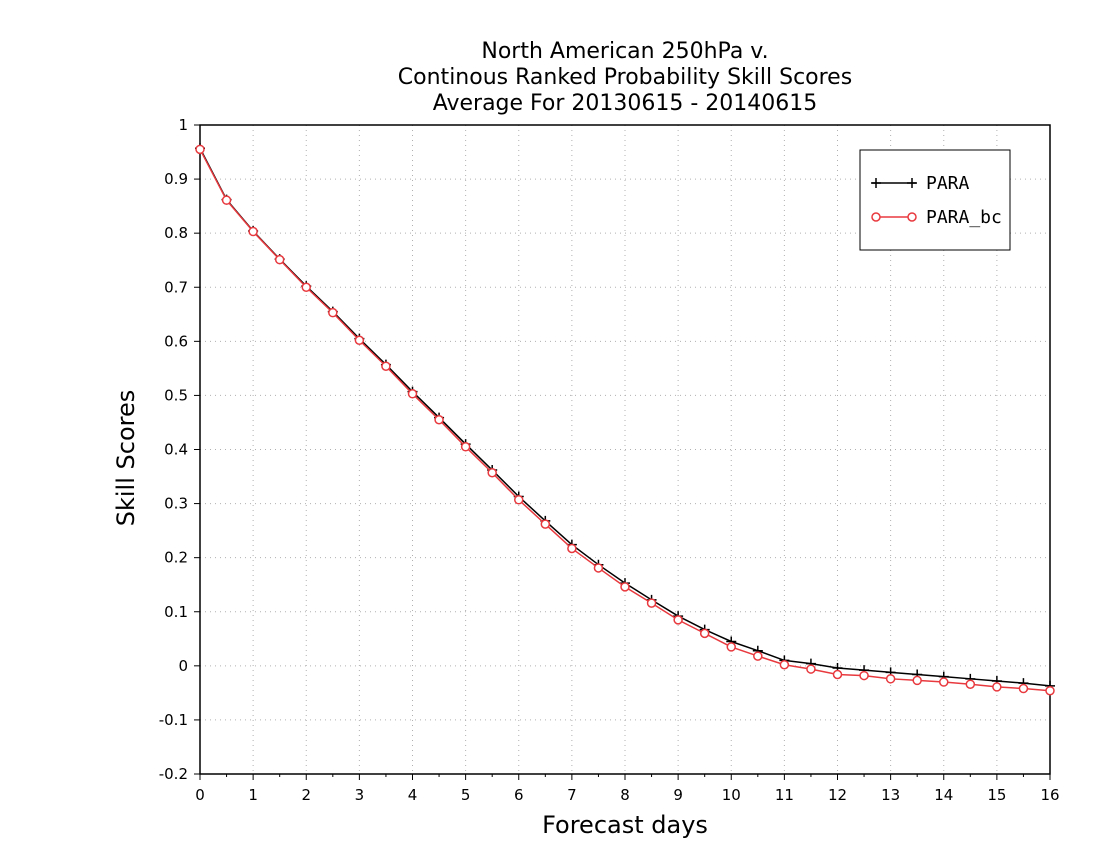  I want to click on y-tick-label: -0.1, so click(173, 720).